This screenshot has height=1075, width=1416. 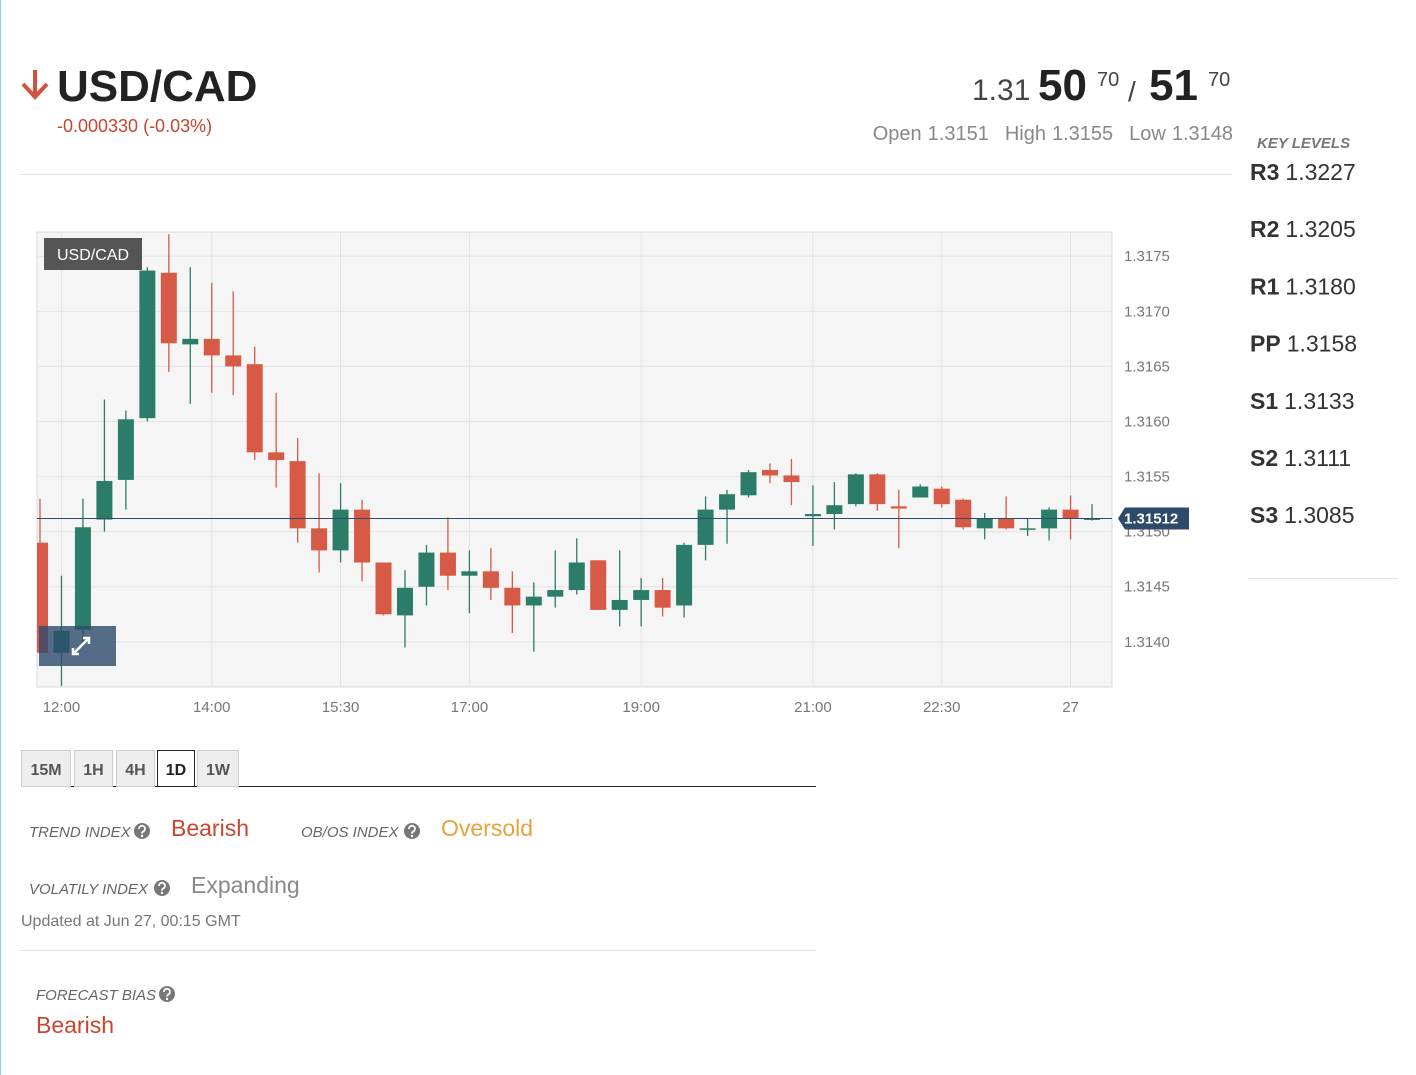 I want to click on tab-label: 15M, so click(x=45, y=770).